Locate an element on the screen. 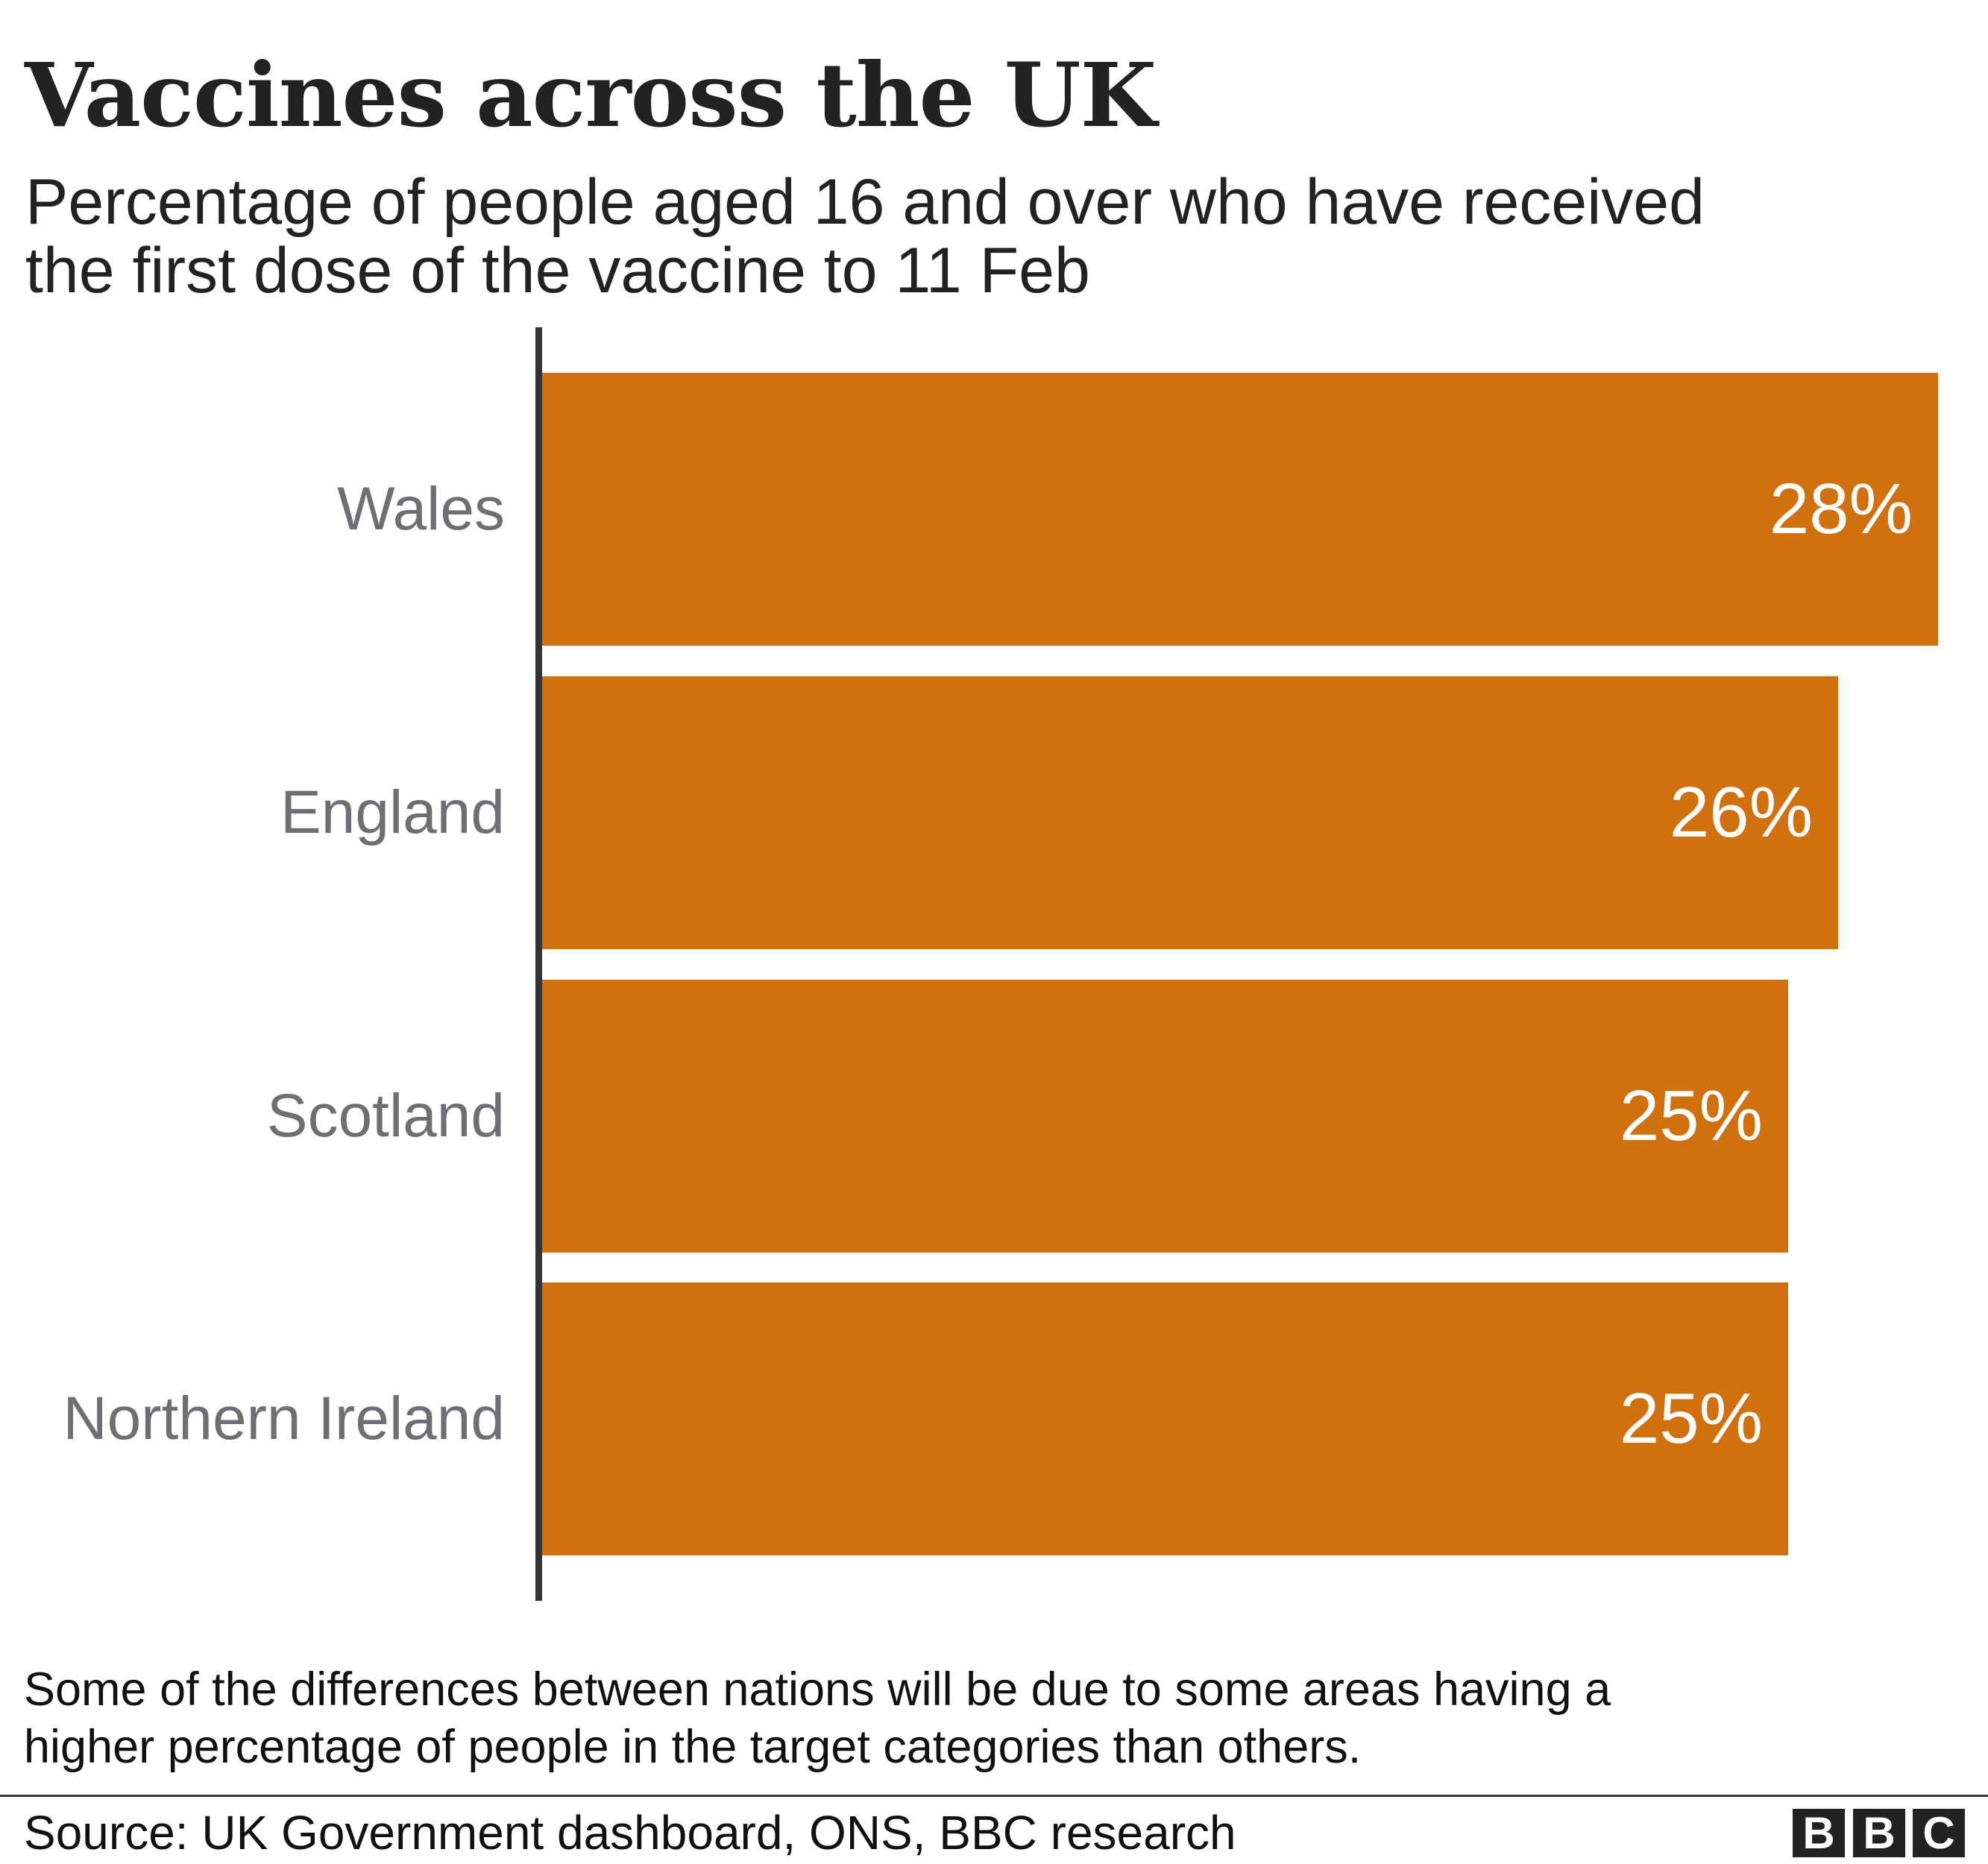  bar-wales is located at coordinates (1240, 509).